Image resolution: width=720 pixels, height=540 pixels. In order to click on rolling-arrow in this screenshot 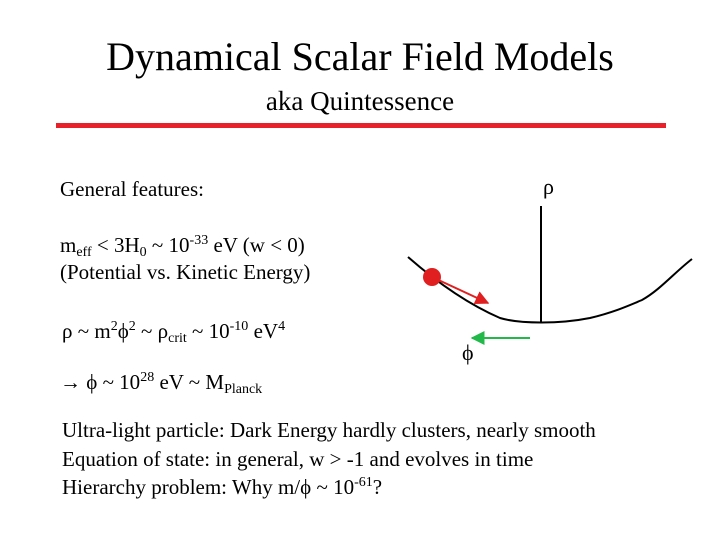, I will do `click(460, 290)`.